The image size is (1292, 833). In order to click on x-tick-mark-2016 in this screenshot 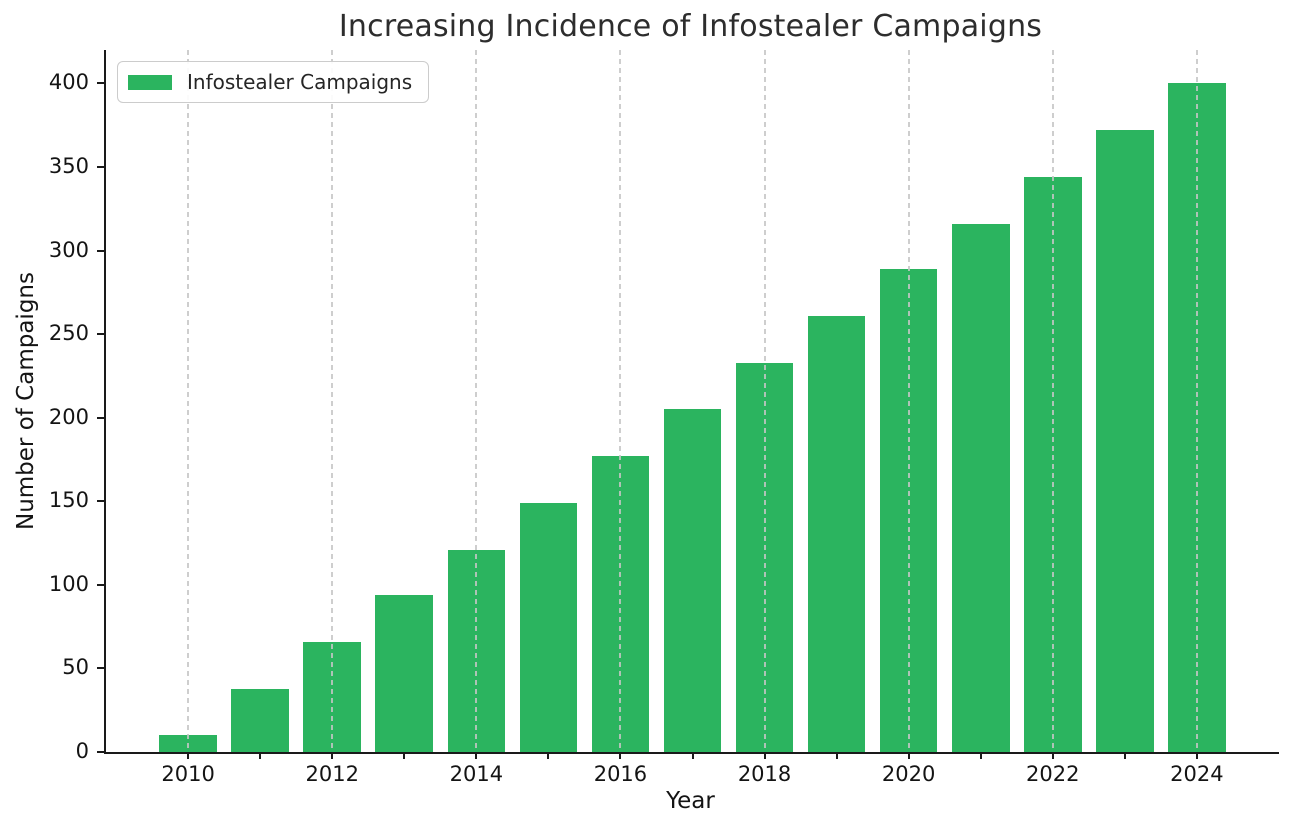, I will do `click(620, 755)`.